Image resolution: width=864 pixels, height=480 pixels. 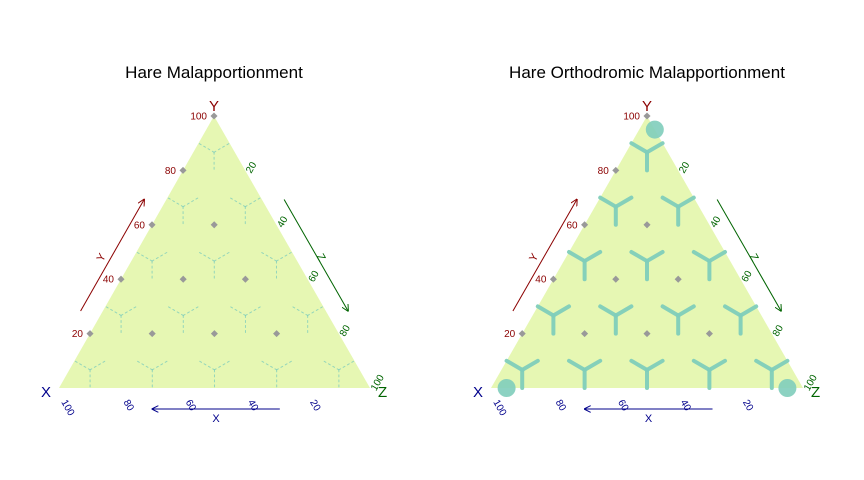 I want to click on y-tick-label: 100, so click(x=631, y=117).